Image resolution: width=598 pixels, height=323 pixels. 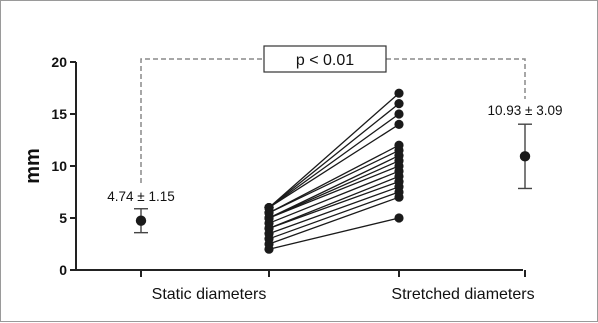 I want to click on paired-lines-group, so click(x=334, y=171).